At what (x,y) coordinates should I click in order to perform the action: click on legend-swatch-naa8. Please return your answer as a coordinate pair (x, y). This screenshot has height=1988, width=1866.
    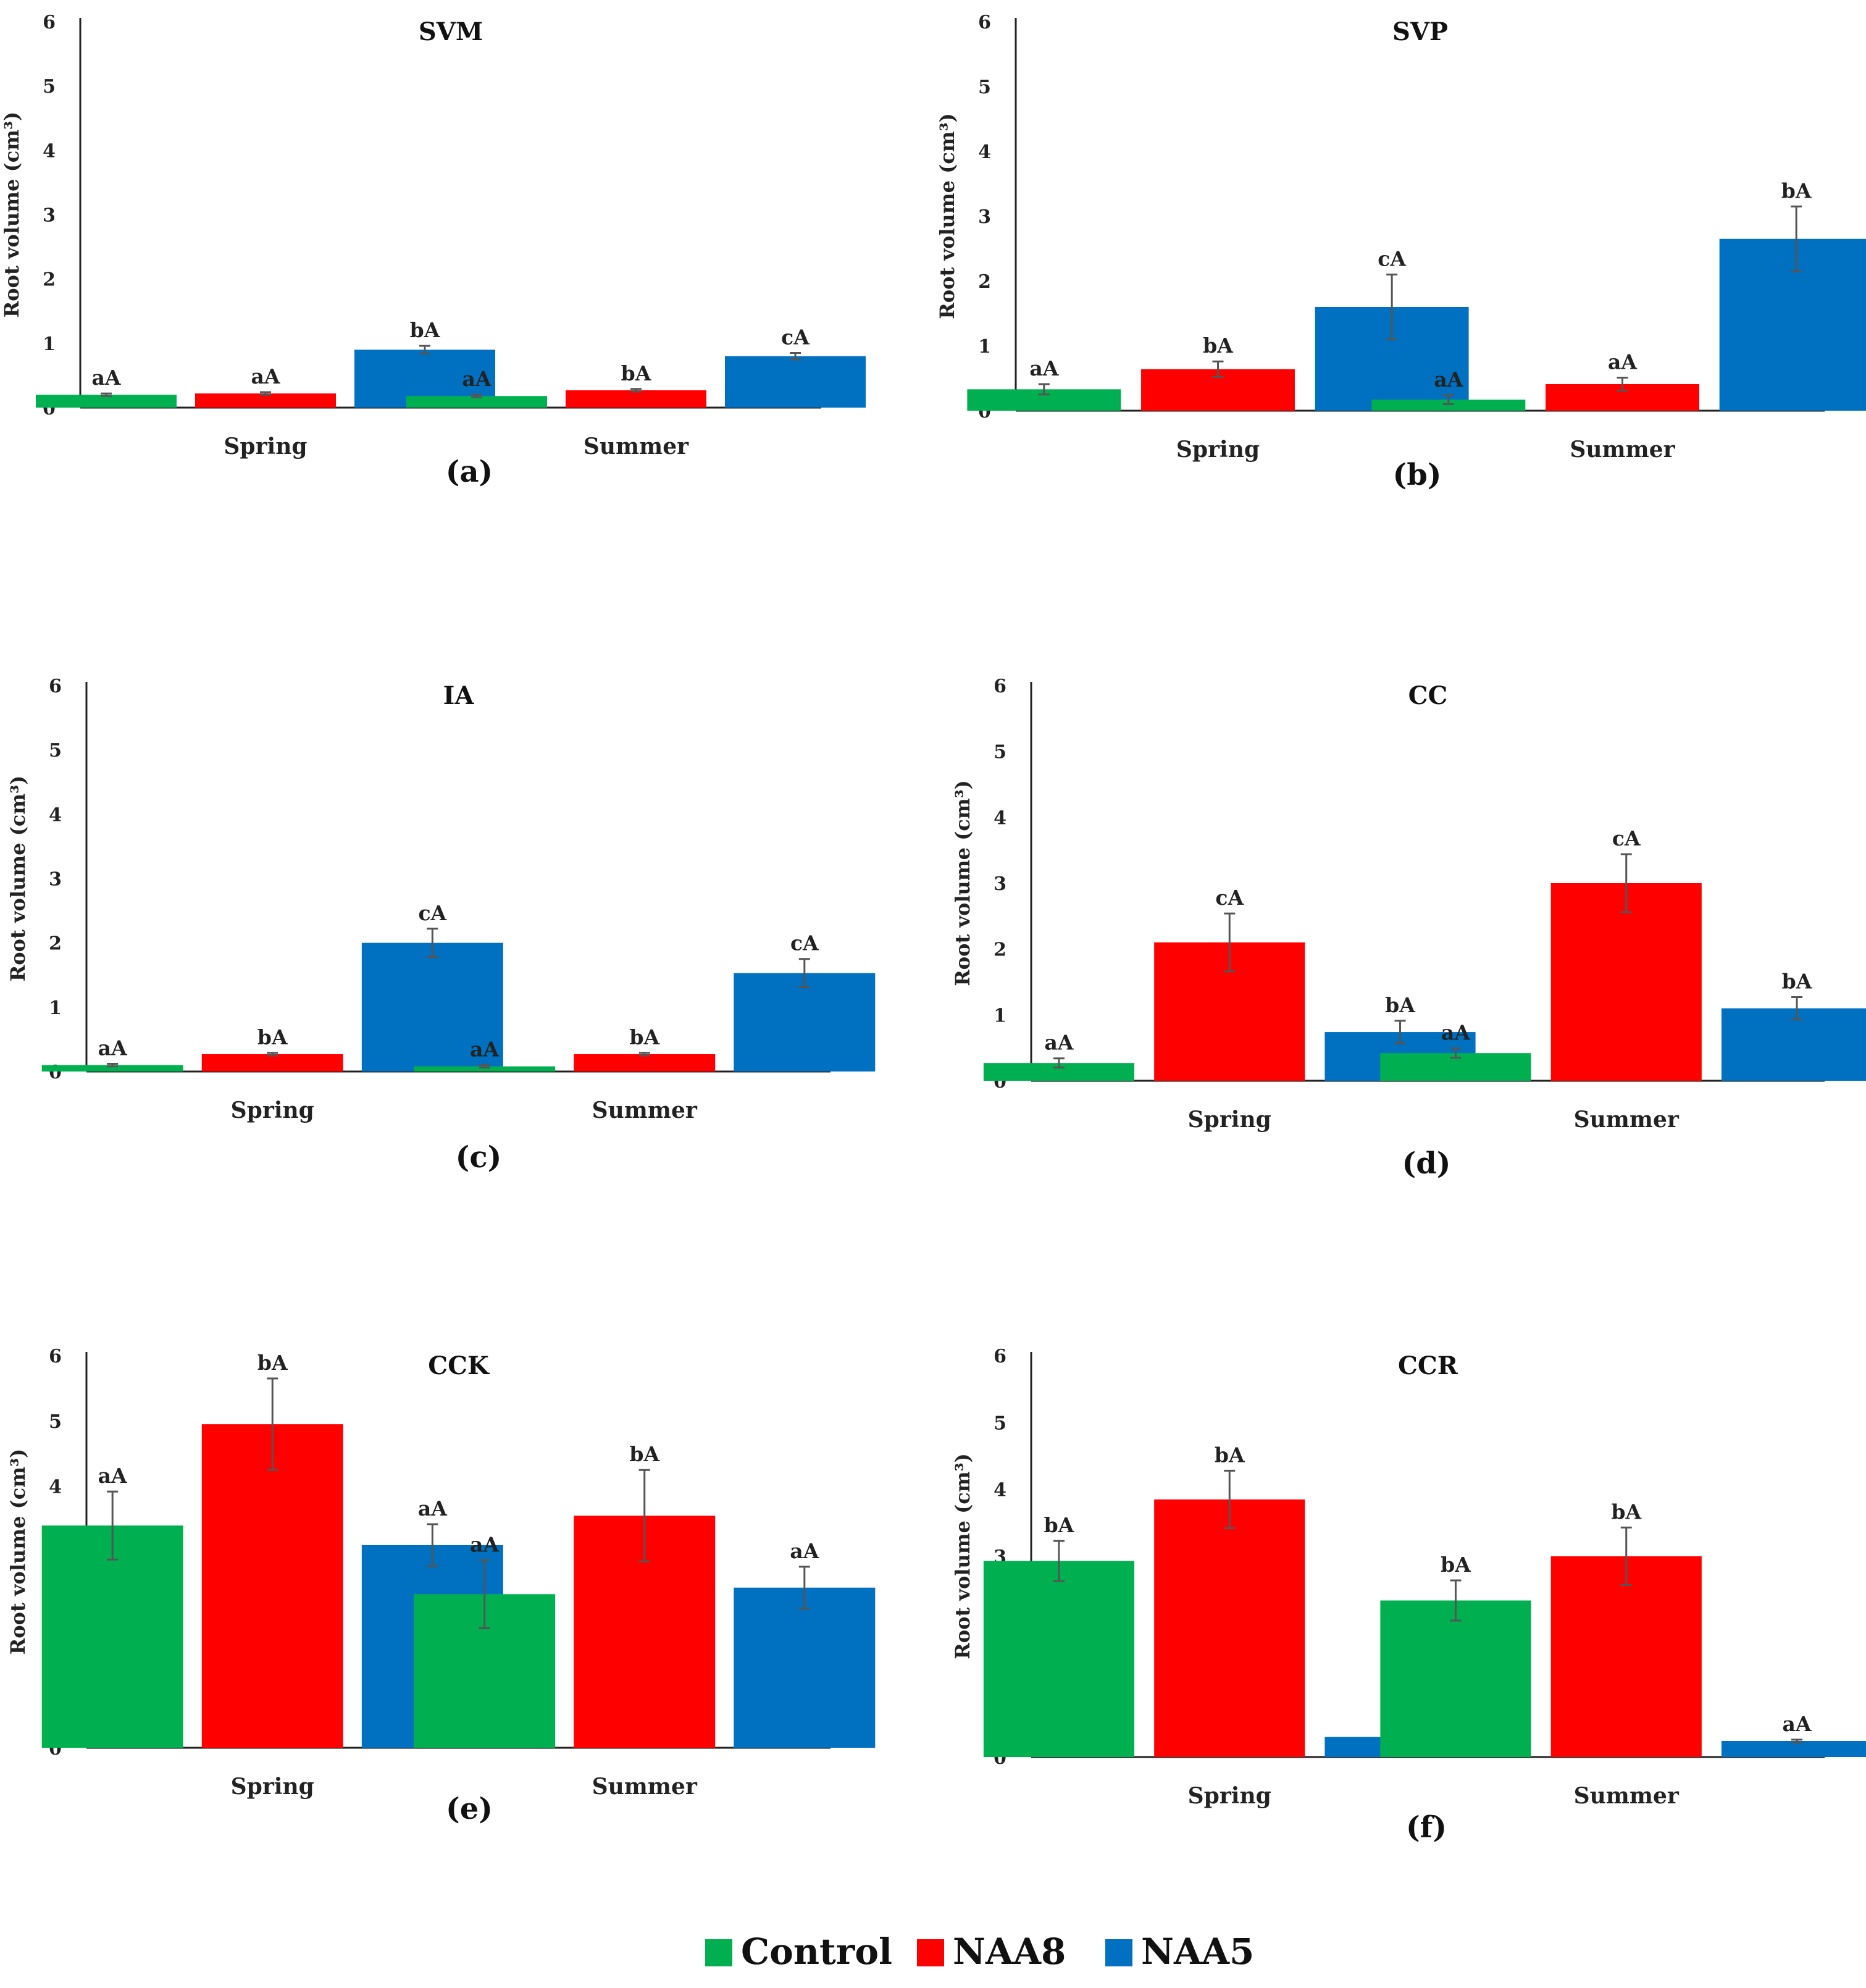
    Looking at the image, I should click on (930, 1952).